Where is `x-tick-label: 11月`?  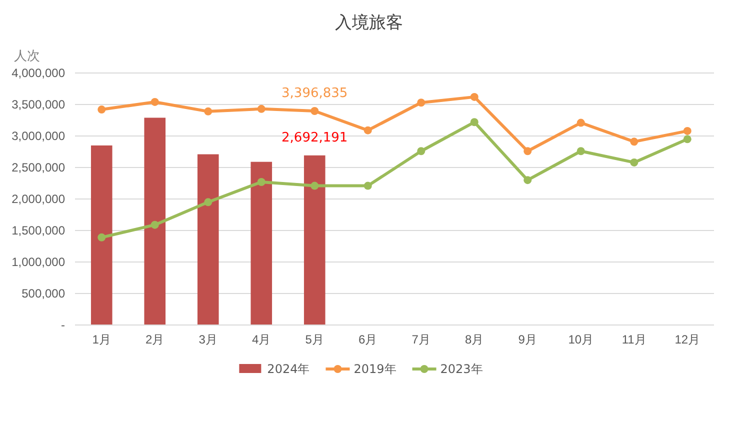 x-tick-label: 11月 is located at coordinates (634, 339).